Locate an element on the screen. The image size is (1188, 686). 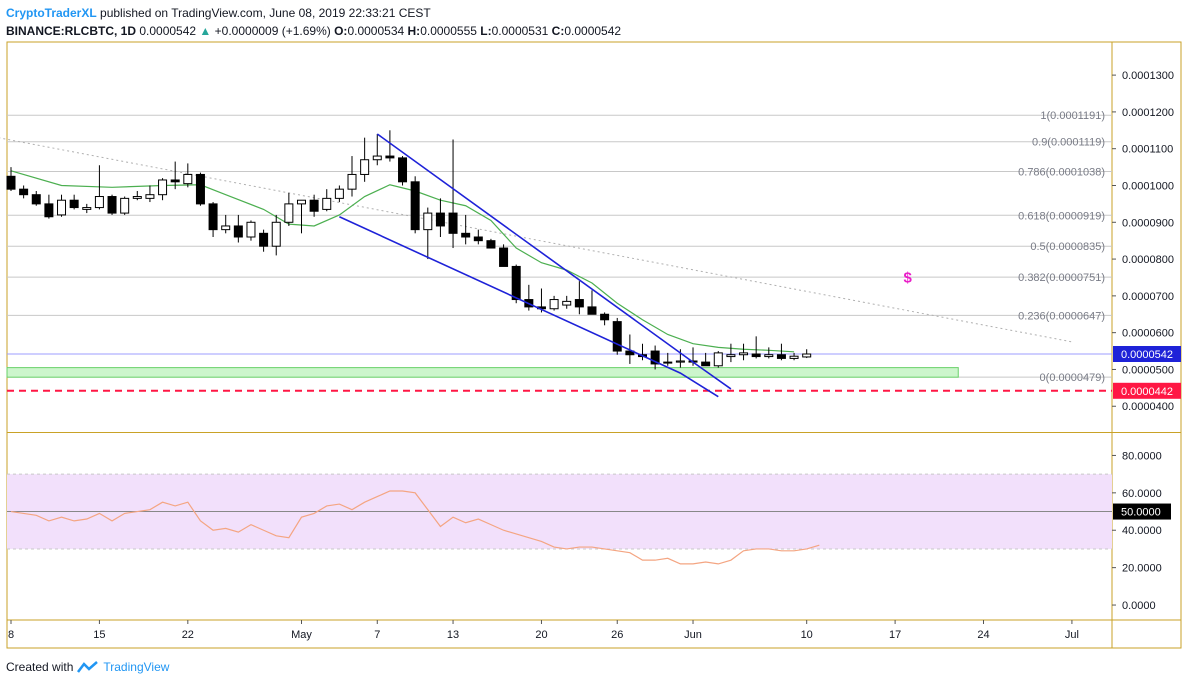
up-arrow-icon: ▲ is located at coordinates (205, 31).